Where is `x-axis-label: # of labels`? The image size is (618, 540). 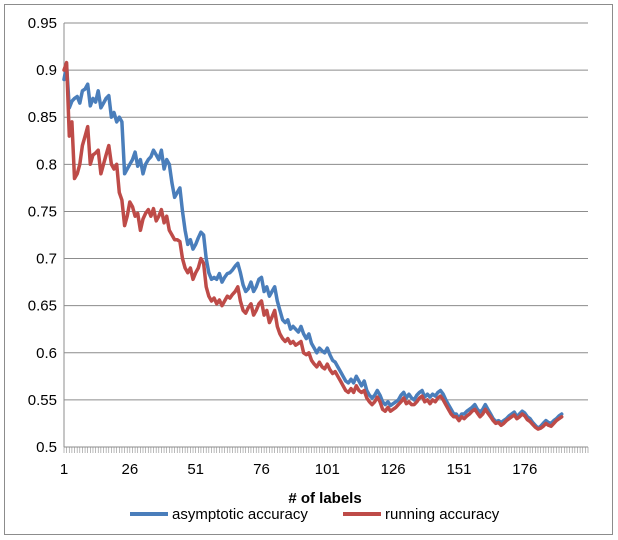 x-axis-label: # of labels is located at coordinates (324, 498).